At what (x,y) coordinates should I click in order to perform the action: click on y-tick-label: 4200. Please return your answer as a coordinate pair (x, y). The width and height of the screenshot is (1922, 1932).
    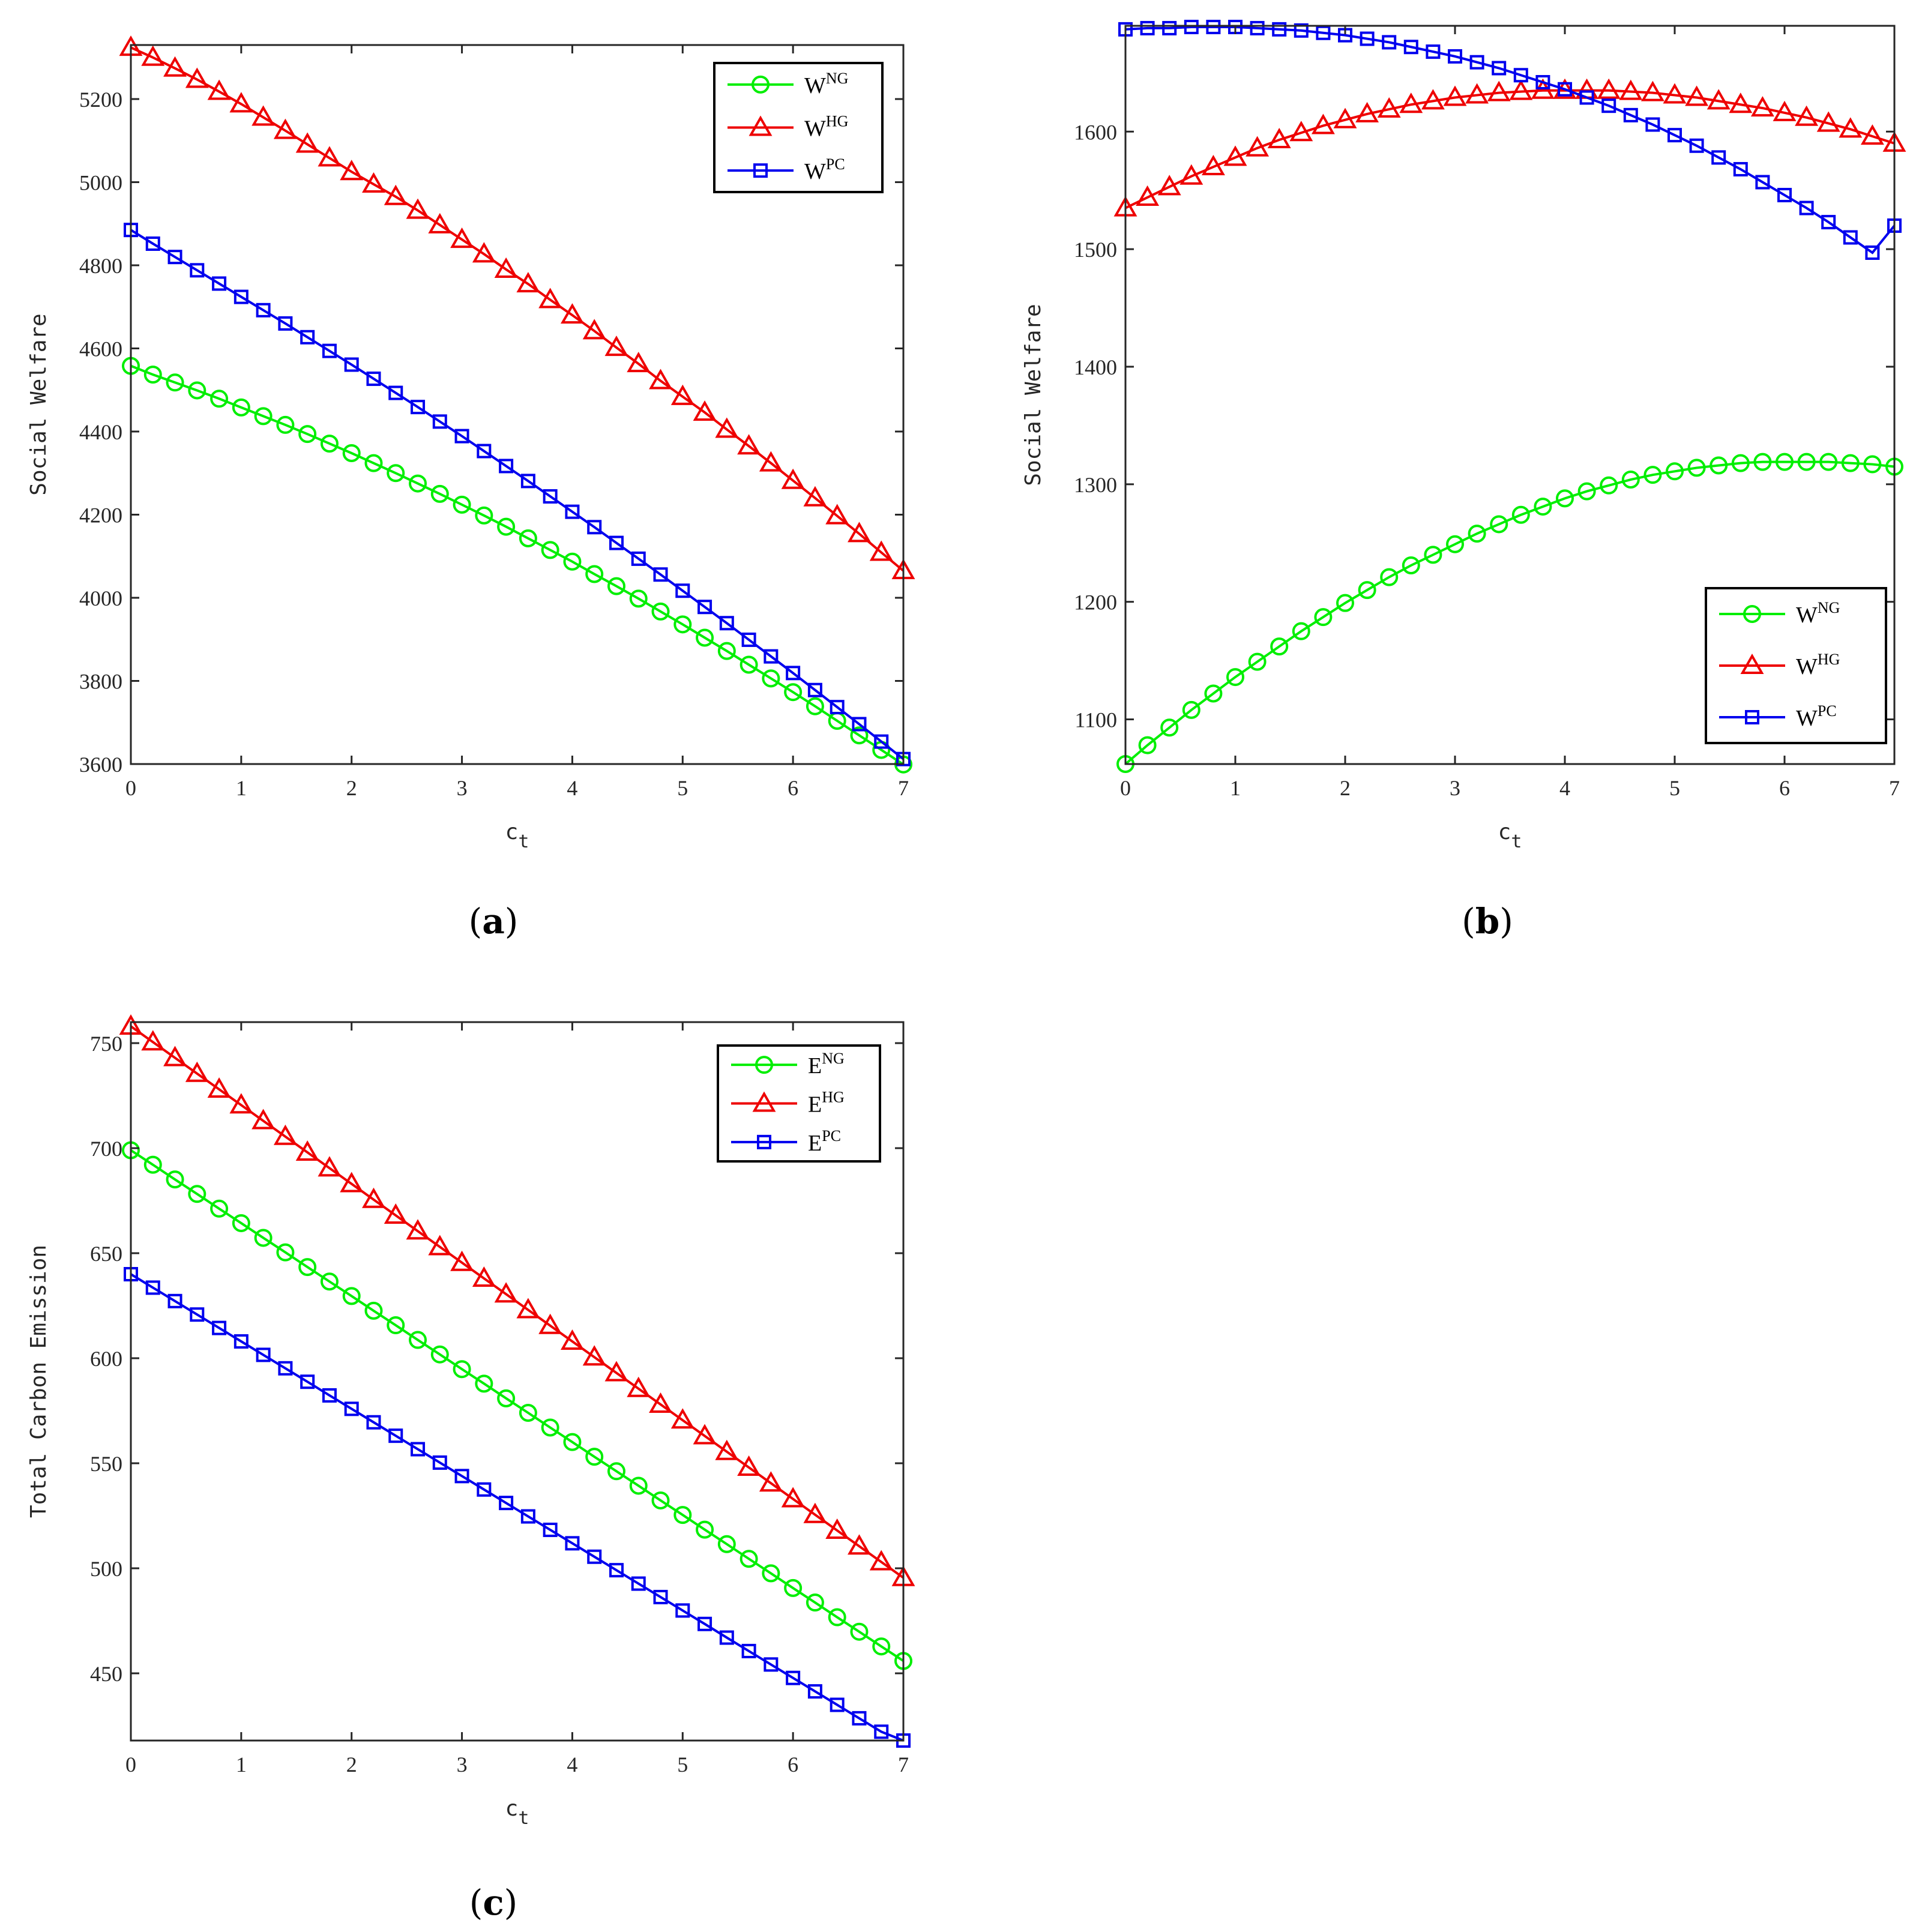
    Looking at the image, I should click on (100, 516).